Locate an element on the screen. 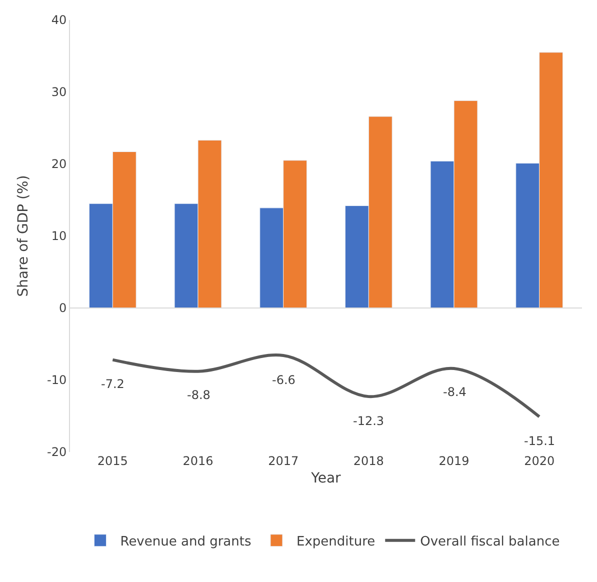 The width and height of the screenshot is (597, 582). legend-label: Expenditure is located at coordinates (336, 542).